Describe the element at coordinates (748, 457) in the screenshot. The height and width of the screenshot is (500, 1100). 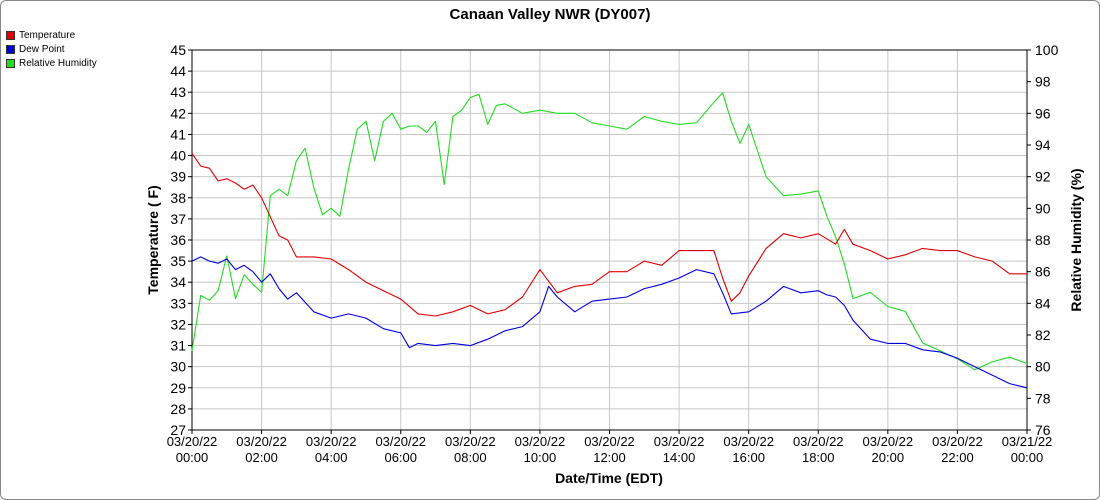
I see `x-tick-label-time: 16:00` at that location.